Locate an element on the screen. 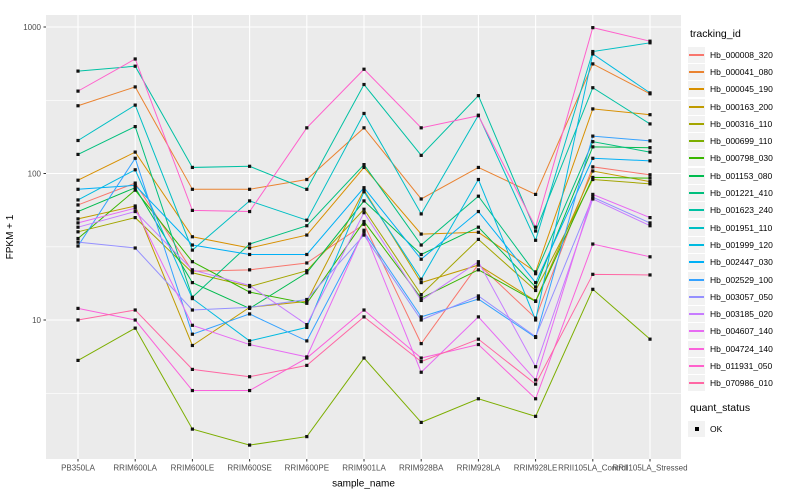 The width and height of the screenshot is (800, 500). legend-item-Hb_000008_320: Hb_000008_320 is located at coordinates (744, 54).